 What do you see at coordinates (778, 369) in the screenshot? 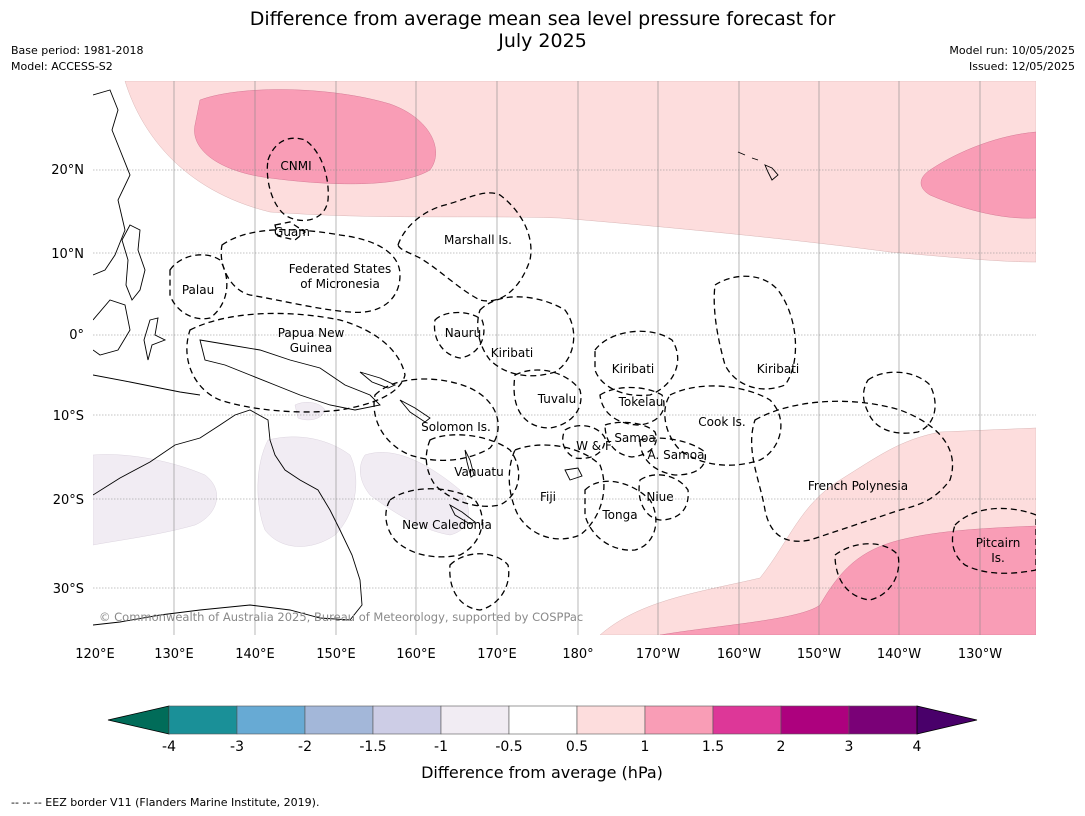
I see `label-kiribati-east: Kiribati` at bounding box center [778, 369].